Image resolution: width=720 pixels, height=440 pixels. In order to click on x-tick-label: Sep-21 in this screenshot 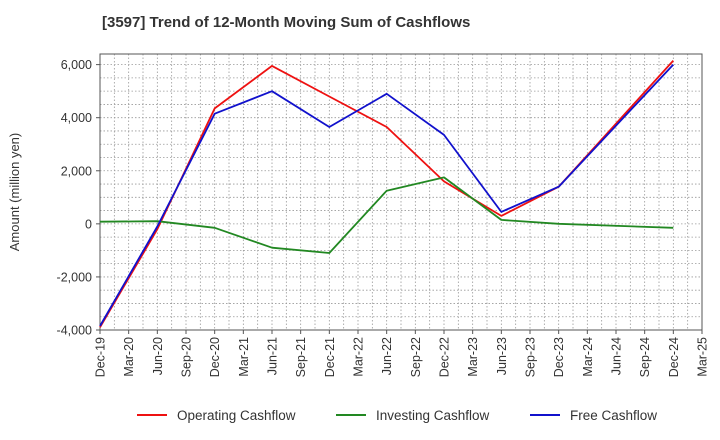, I will do `click(301, 357)`.